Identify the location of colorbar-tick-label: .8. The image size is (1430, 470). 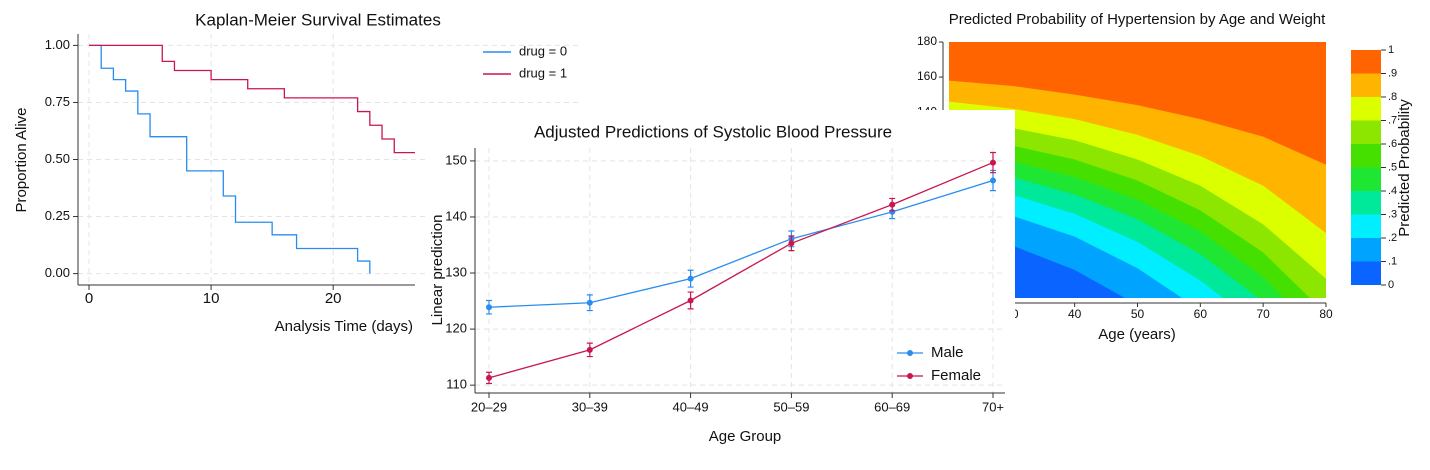
(1392, 97).